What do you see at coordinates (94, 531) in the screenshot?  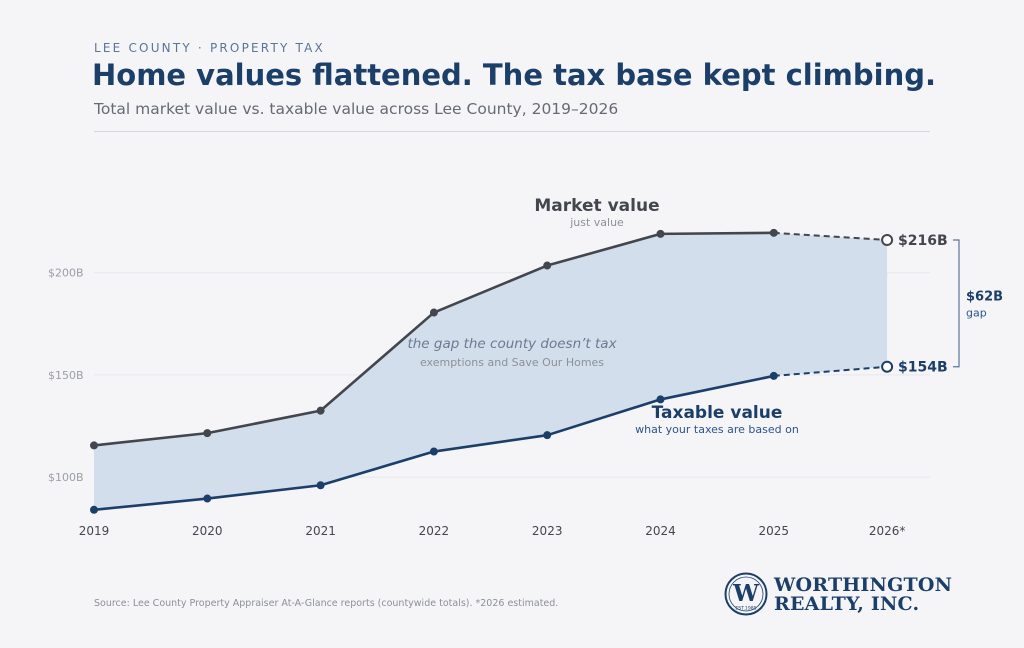 I see `x-tick-label: 2019` at bounding box center [94, 531].